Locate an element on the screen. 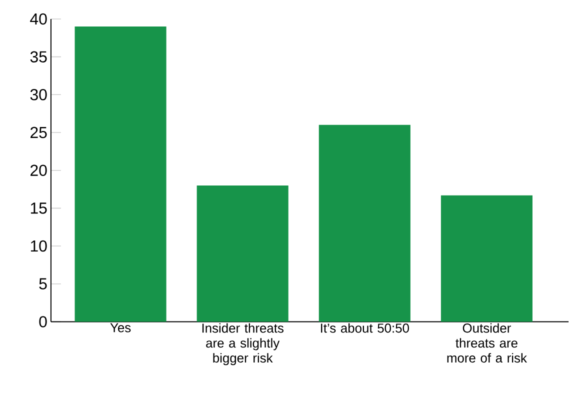  y-tick-label: 40 is located at coordinates (38, 19).